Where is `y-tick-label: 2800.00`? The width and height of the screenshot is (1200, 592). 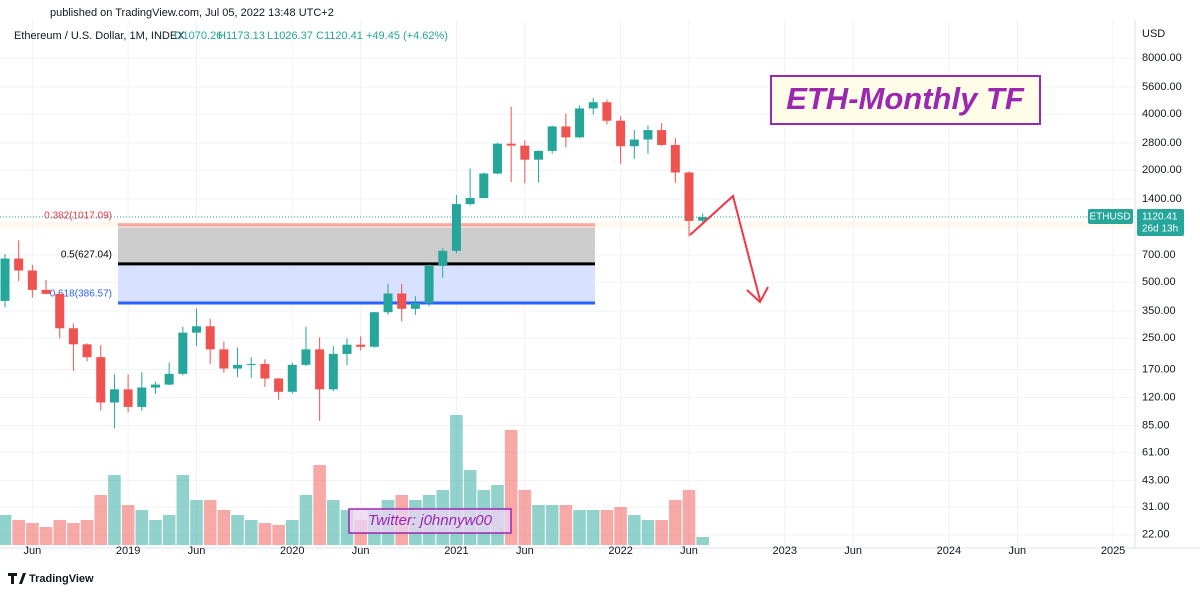 y-tick-label: 2800.00 is located at coordinates (1162, 143).